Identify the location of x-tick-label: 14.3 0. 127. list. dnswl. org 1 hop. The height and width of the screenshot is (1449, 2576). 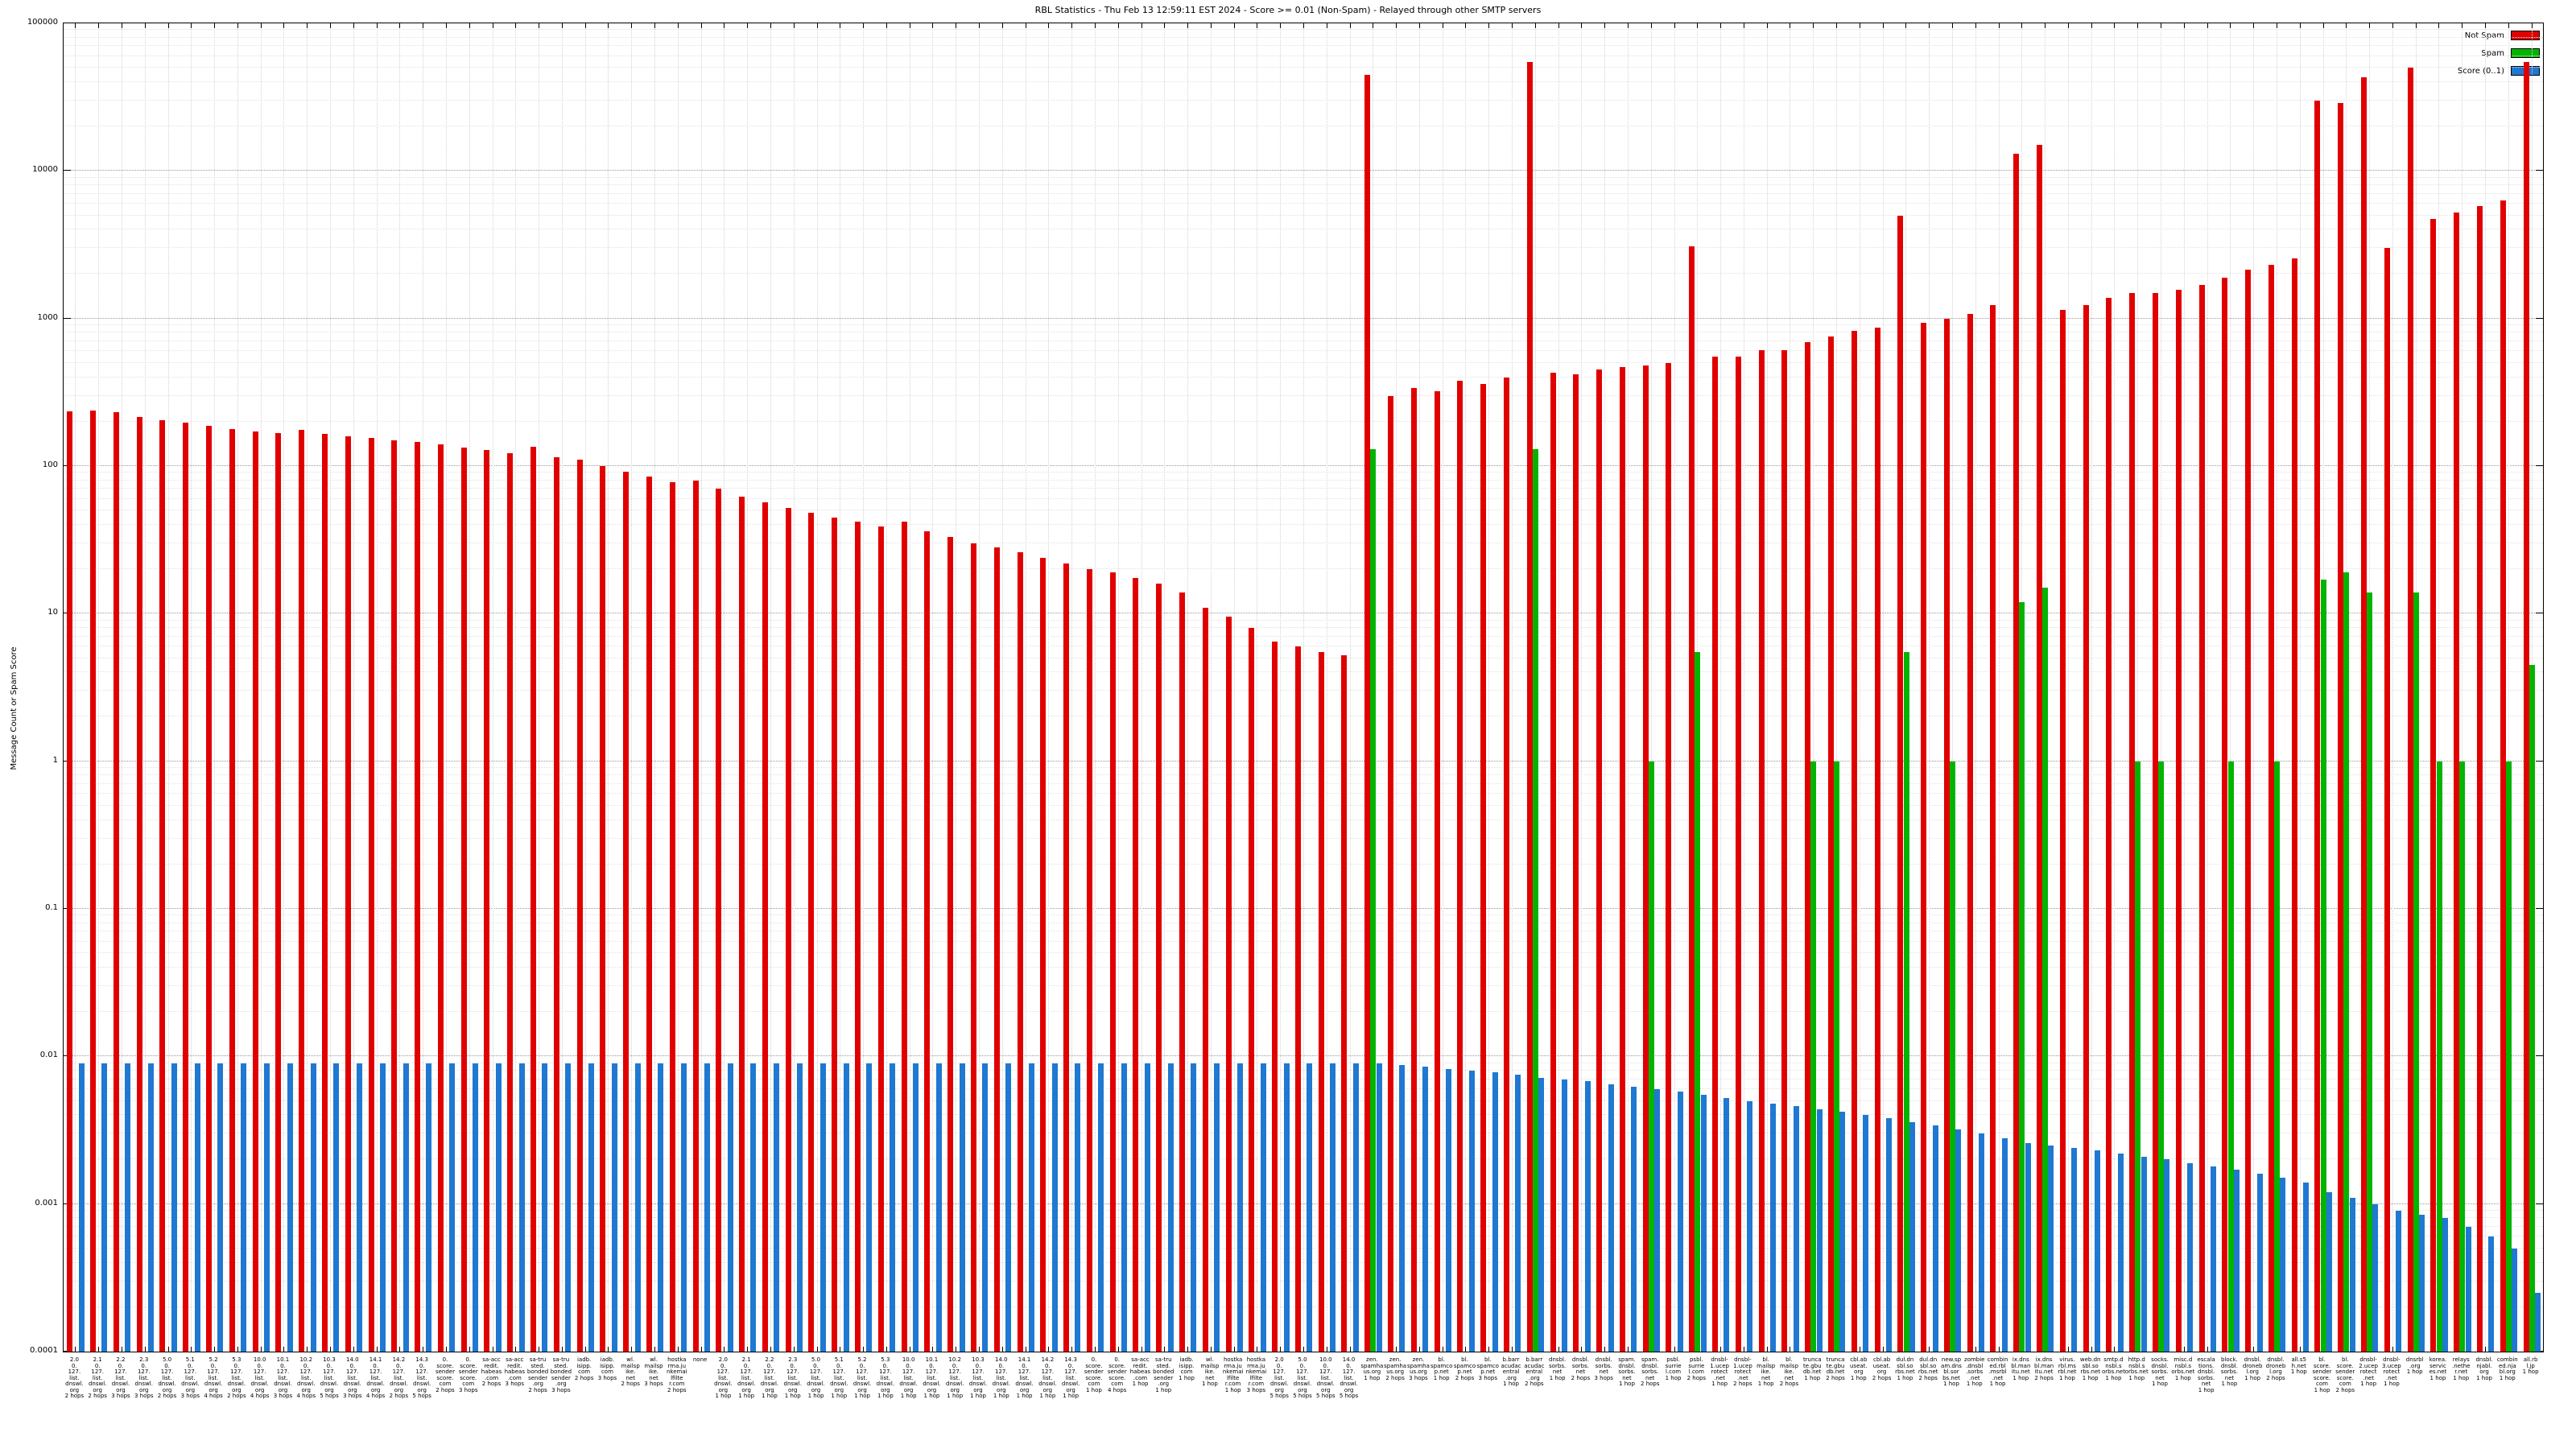
(1070, 1377).